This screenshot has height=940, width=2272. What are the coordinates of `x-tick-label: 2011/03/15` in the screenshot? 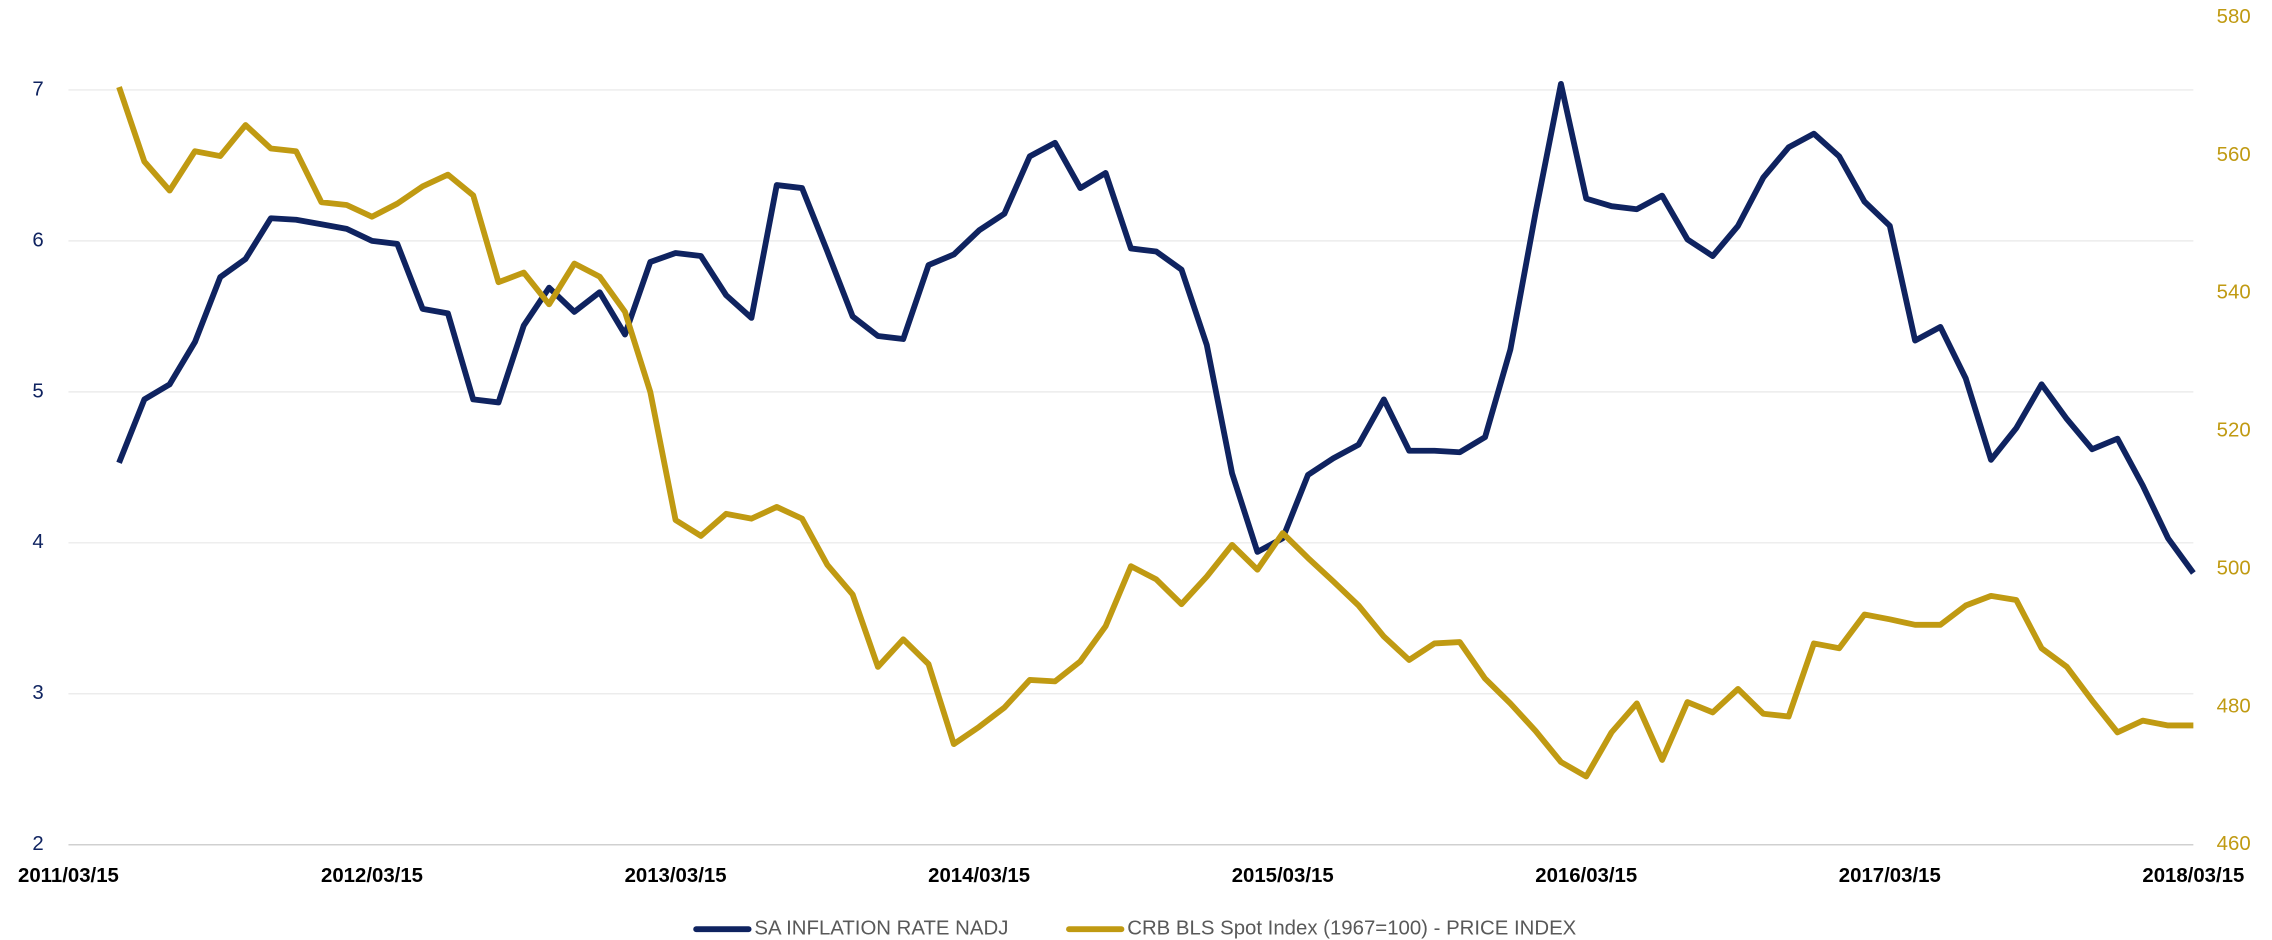 It's located at (68, 876).